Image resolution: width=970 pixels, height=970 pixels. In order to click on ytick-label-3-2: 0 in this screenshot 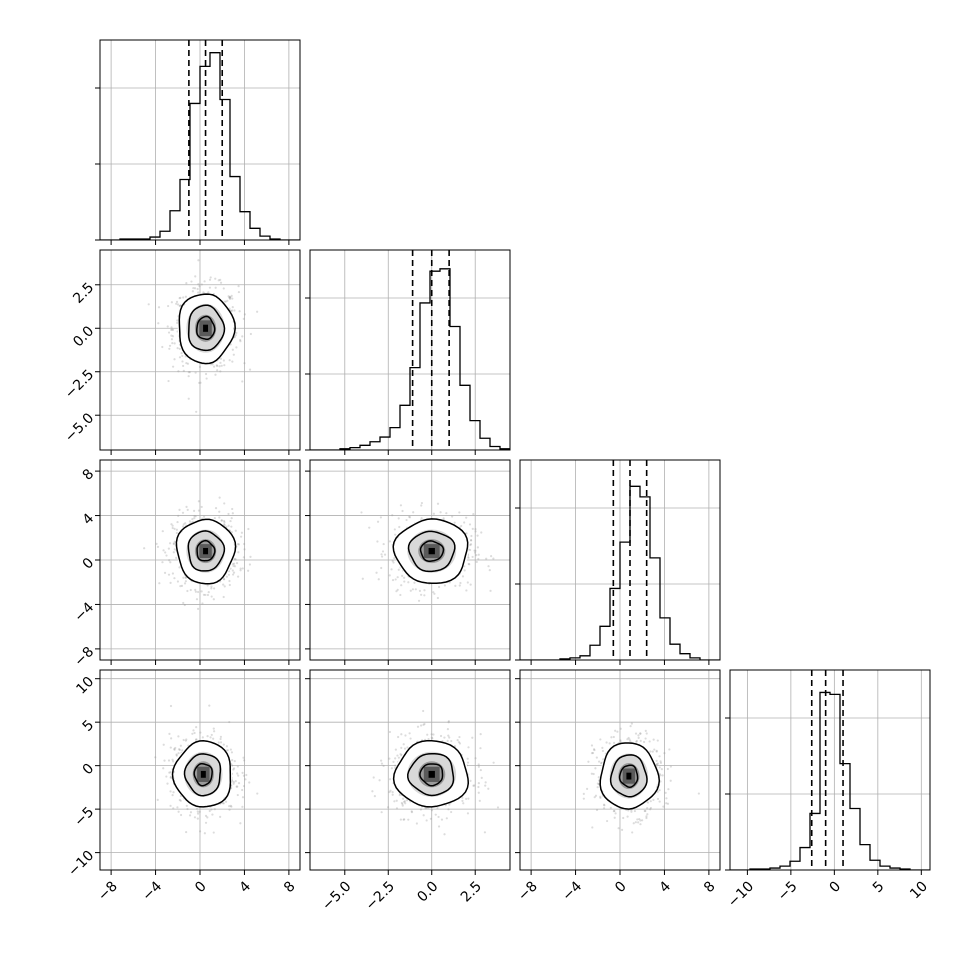, I will do `click(89, 770)`.